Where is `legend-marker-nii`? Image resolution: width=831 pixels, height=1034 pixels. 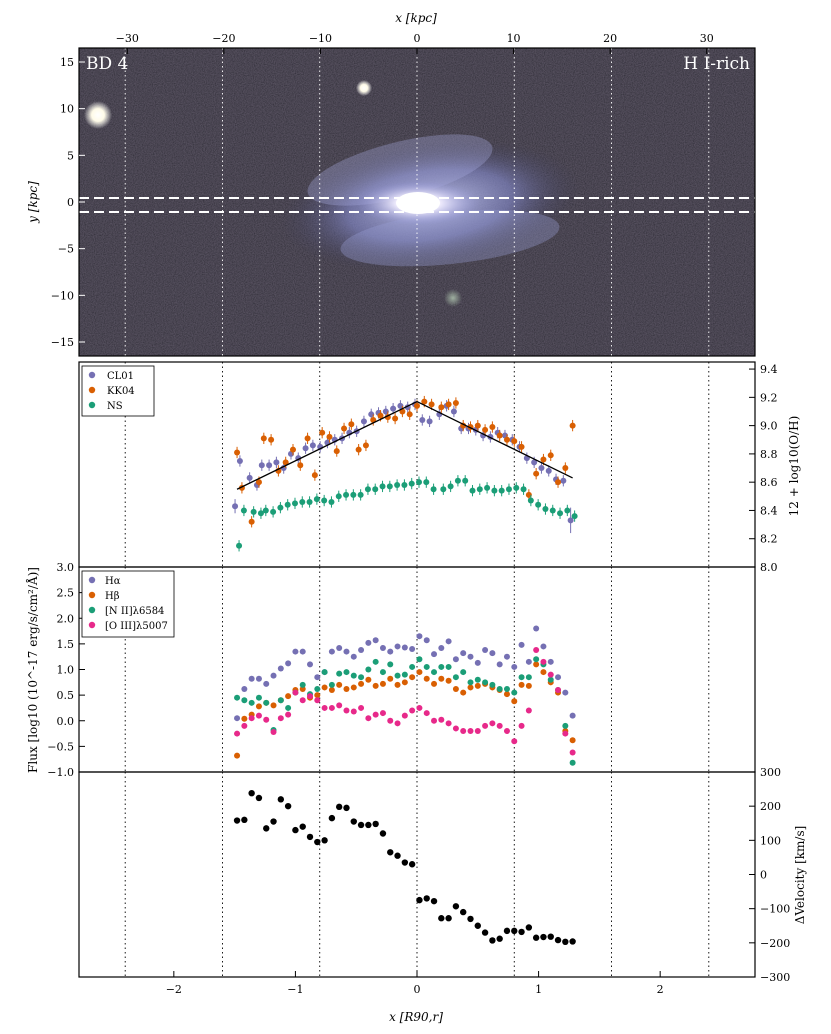 legend-marker-nii is located at coordinates (92, 610).